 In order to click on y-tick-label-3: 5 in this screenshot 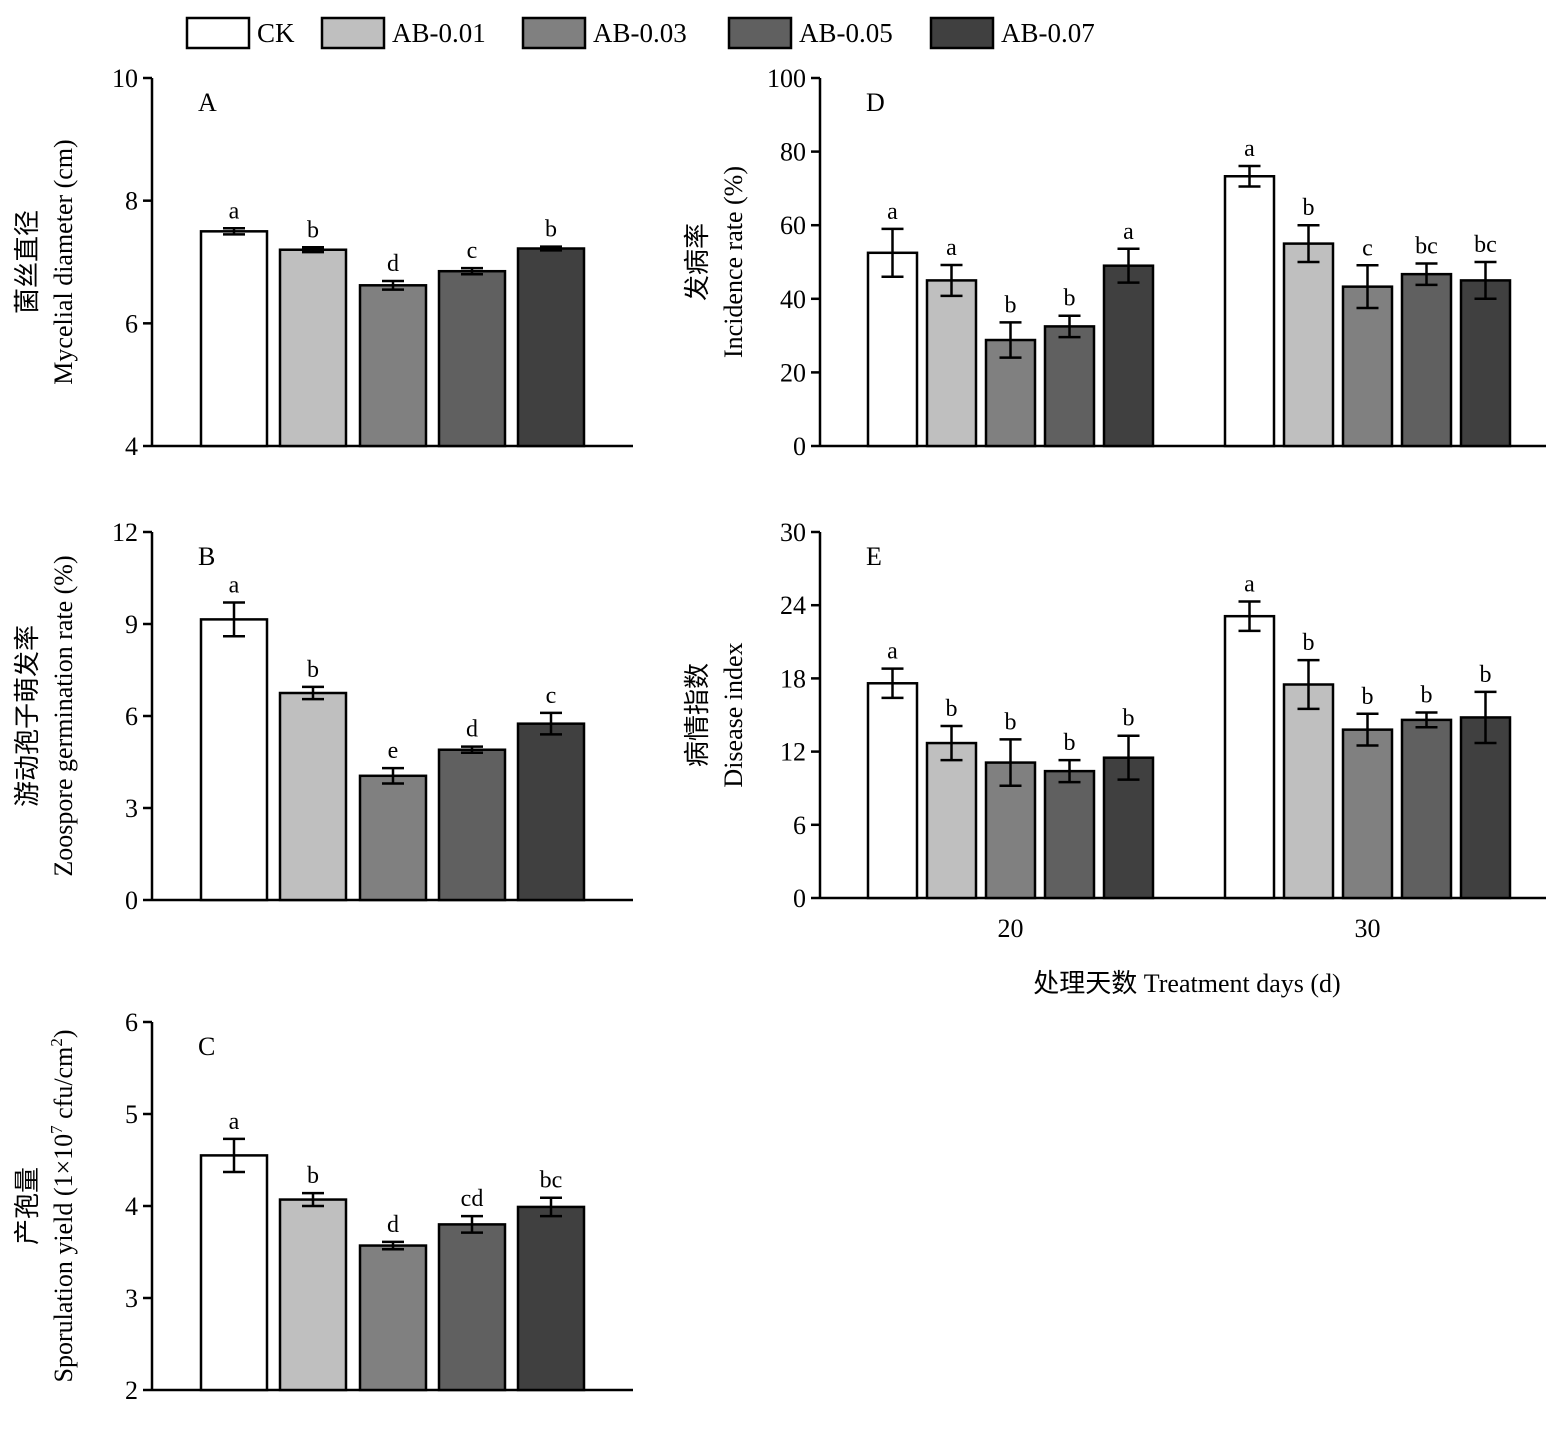, I will do `click(131, 1114)`.